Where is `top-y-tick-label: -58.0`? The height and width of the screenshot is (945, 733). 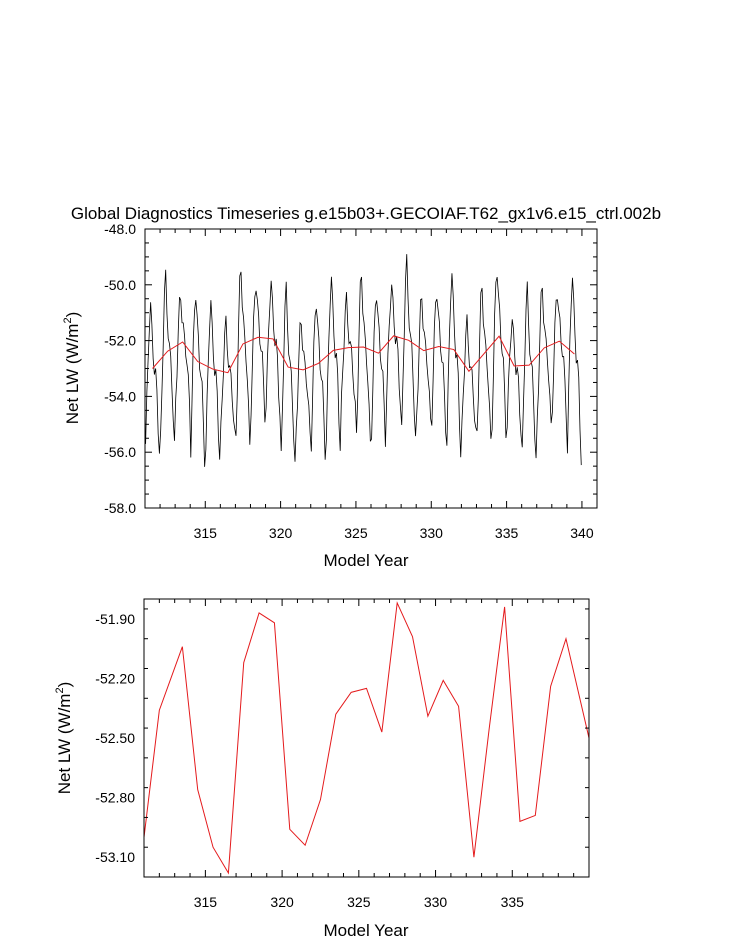
top-y-tick-label: -58.0 is located at coordinates (120, 508).